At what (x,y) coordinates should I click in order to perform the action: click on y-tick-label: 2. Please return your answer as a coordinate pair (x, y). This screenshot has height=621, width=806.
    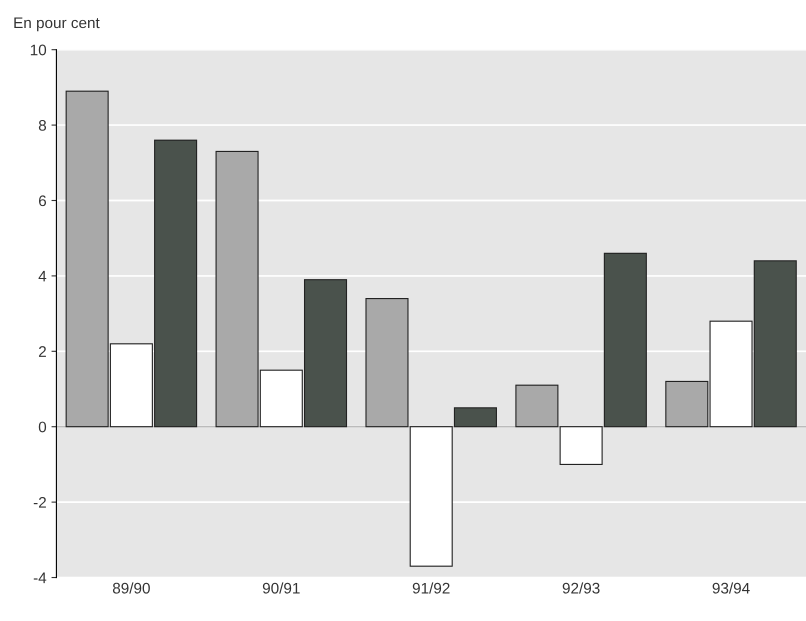
    Looking at the image, I should click on (42, 351).